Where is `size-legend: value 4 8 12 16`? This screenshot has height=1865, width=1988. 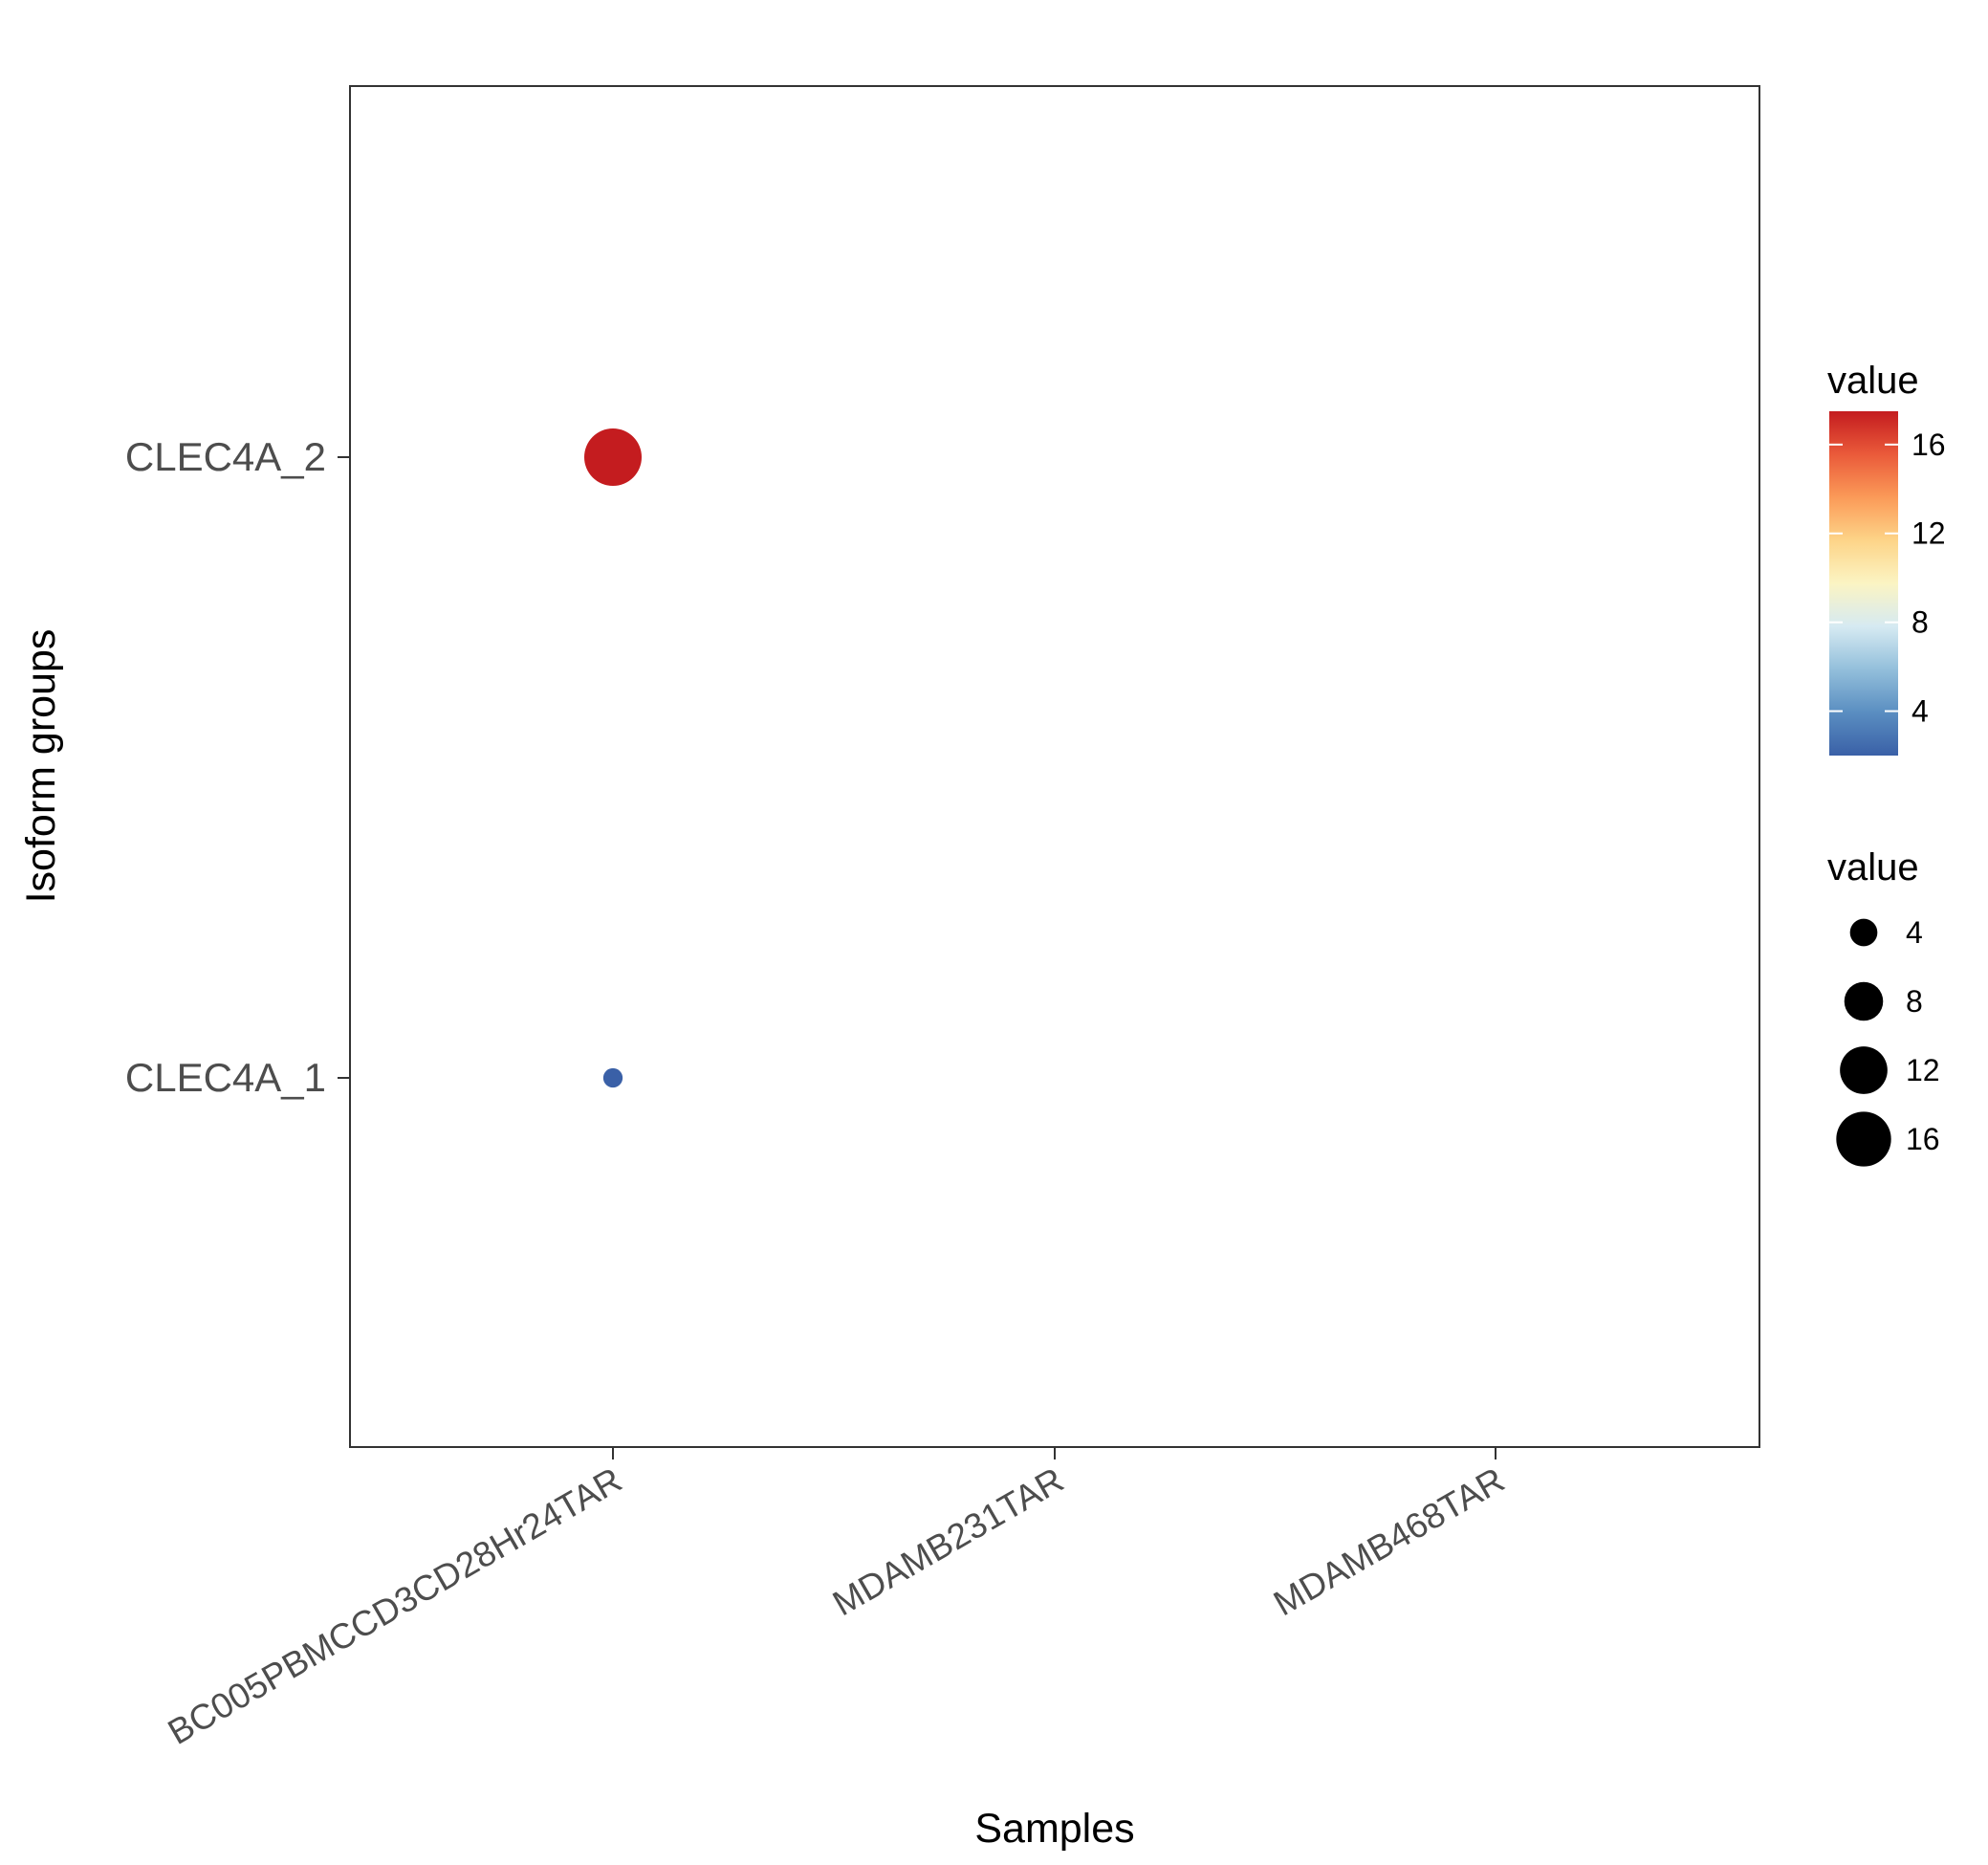 size-legend: value 4 8 12 16 is located at coordinates (1883, 1007).